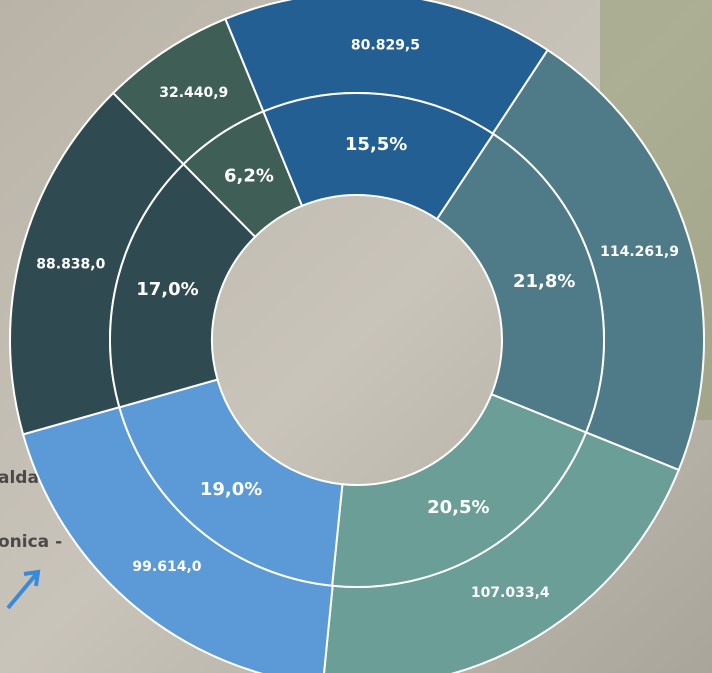 This screenshot has width=712, height=673. Describe the element at coordinates (249, 175) in the screenshot. I see `data-label: 6,2%` at that location.